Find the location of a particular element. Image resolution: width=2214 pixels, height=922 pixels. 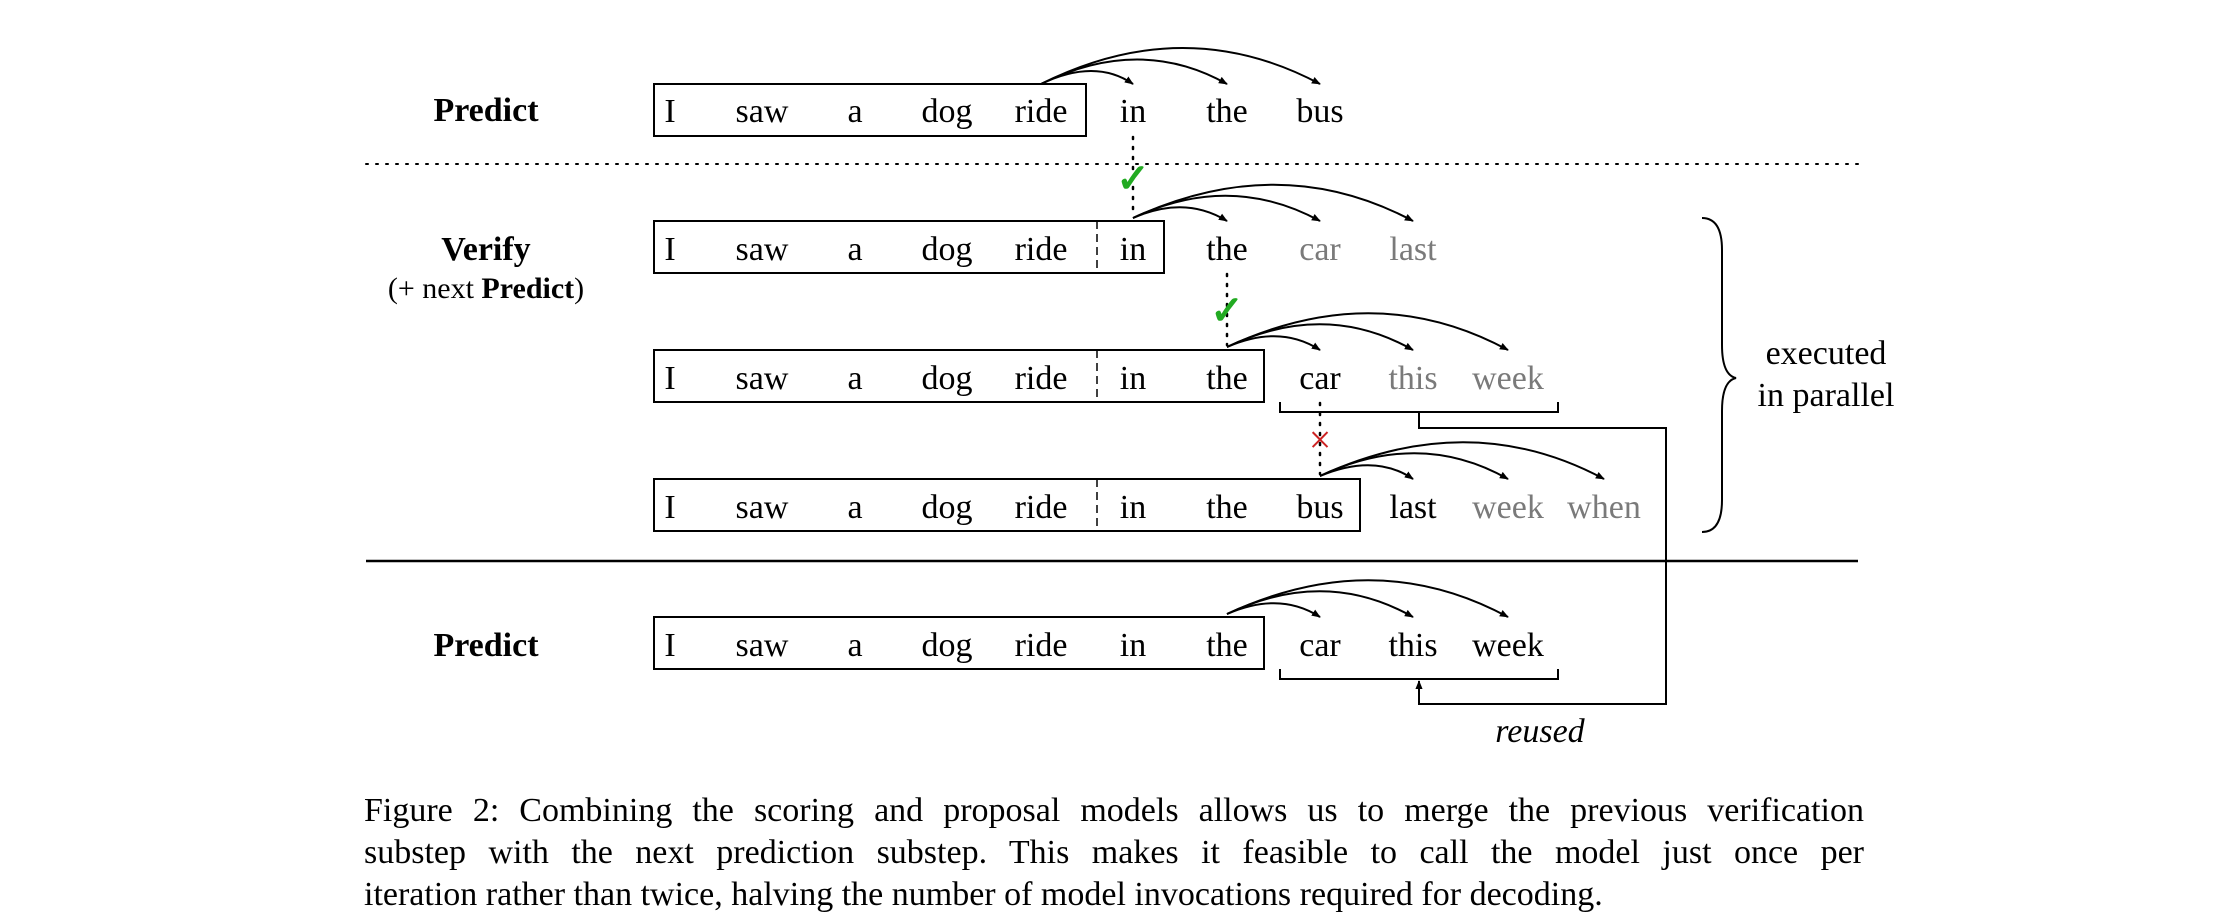

prediction-arcs-bottom is located at coordinates (1367, 598).